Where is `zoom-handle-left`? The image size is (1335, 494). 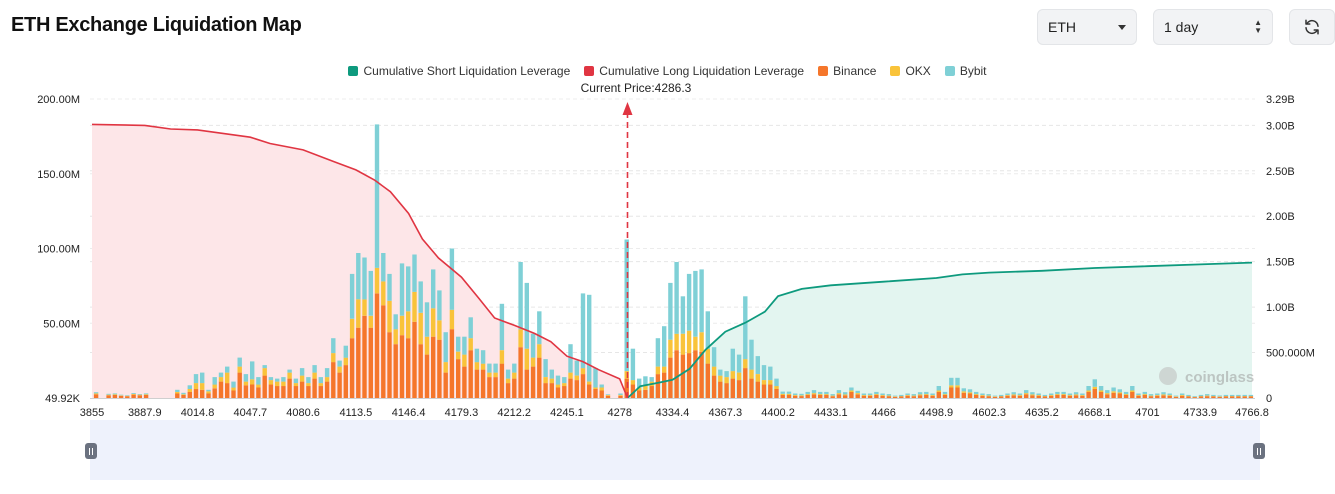
zoom-handle-left is located at coordinates (91, 451).